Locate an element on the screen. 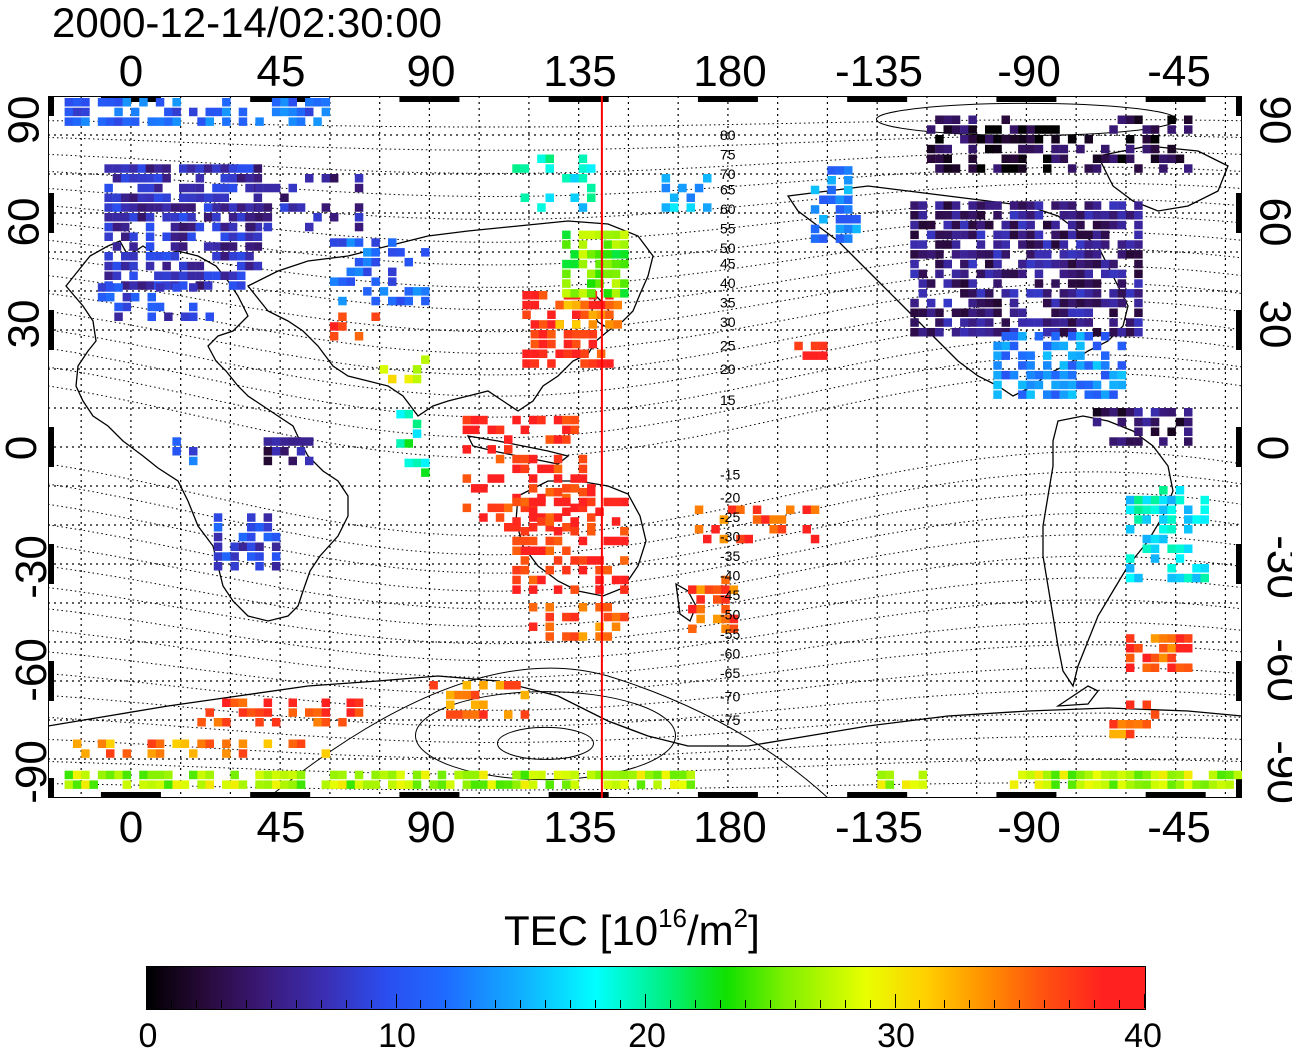  europe-africa-coast is located at coordinates (207, 431).